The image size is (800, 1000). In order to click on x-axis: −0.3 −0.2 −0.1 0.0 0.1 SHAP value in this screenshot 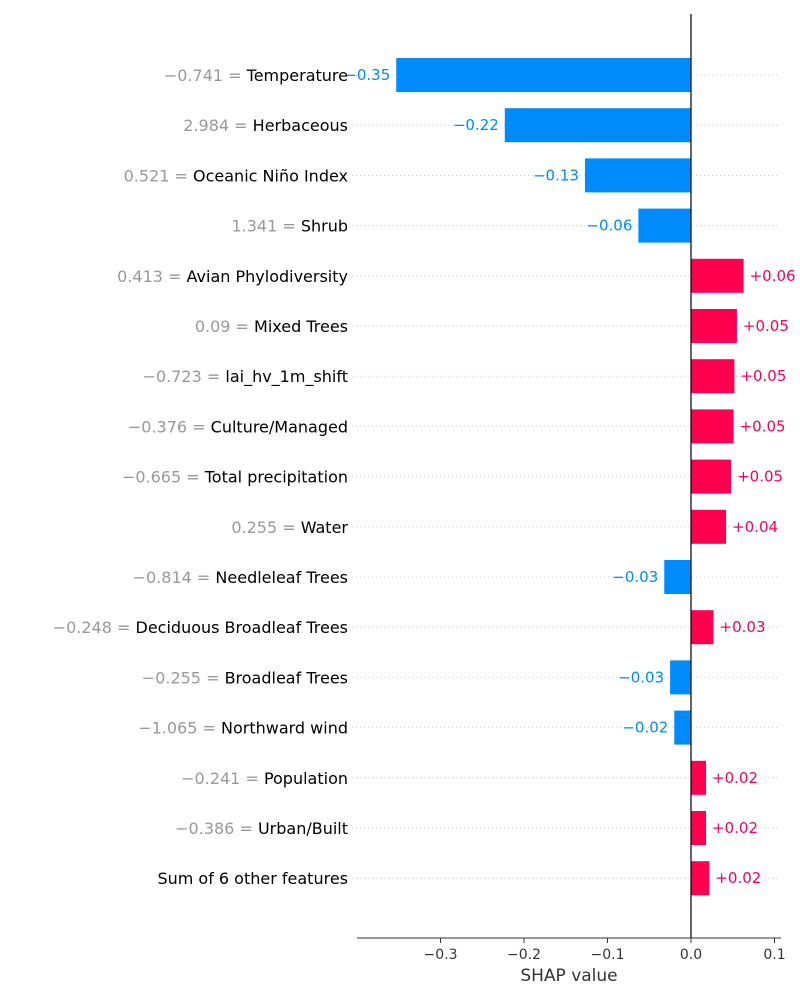, I will do `click(571, 961)`.